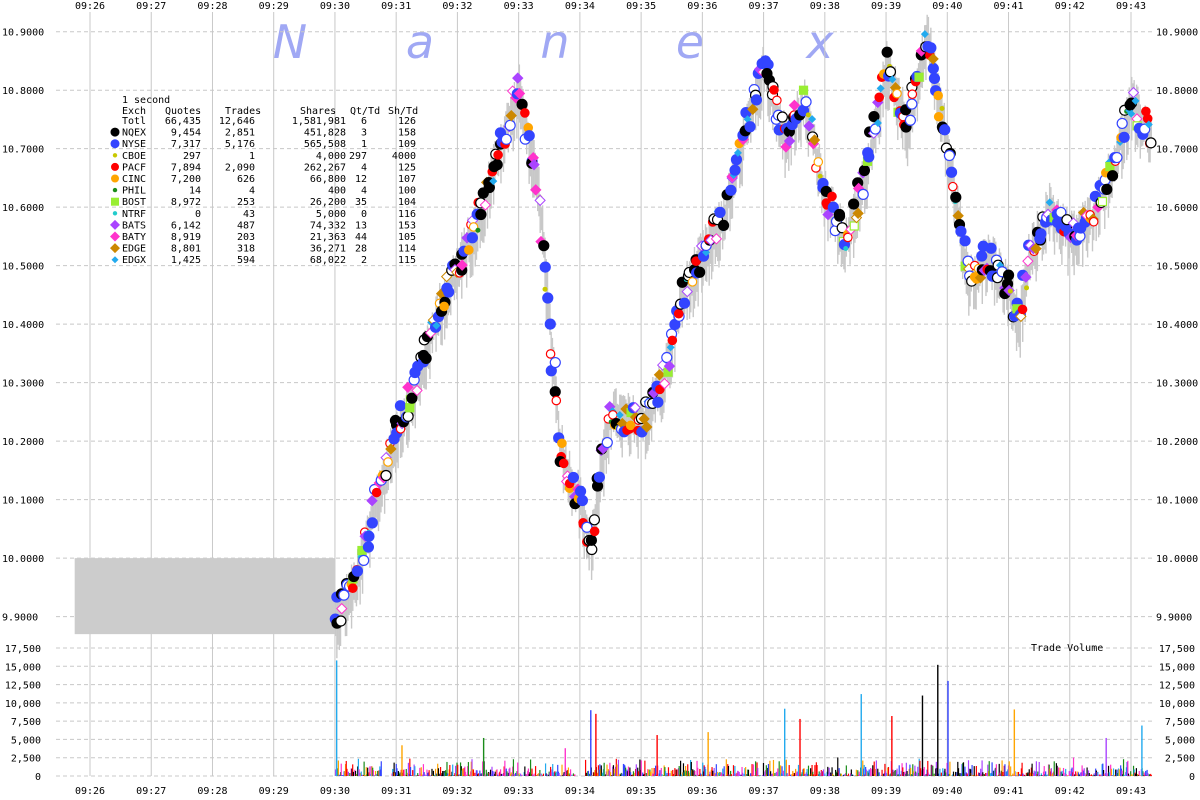 This screenshot has width=1200, height=800. What do you see at coordinates (372, 501) in the screenshot?
I see `trade-marker-bats` at bounding box center [372, 501].